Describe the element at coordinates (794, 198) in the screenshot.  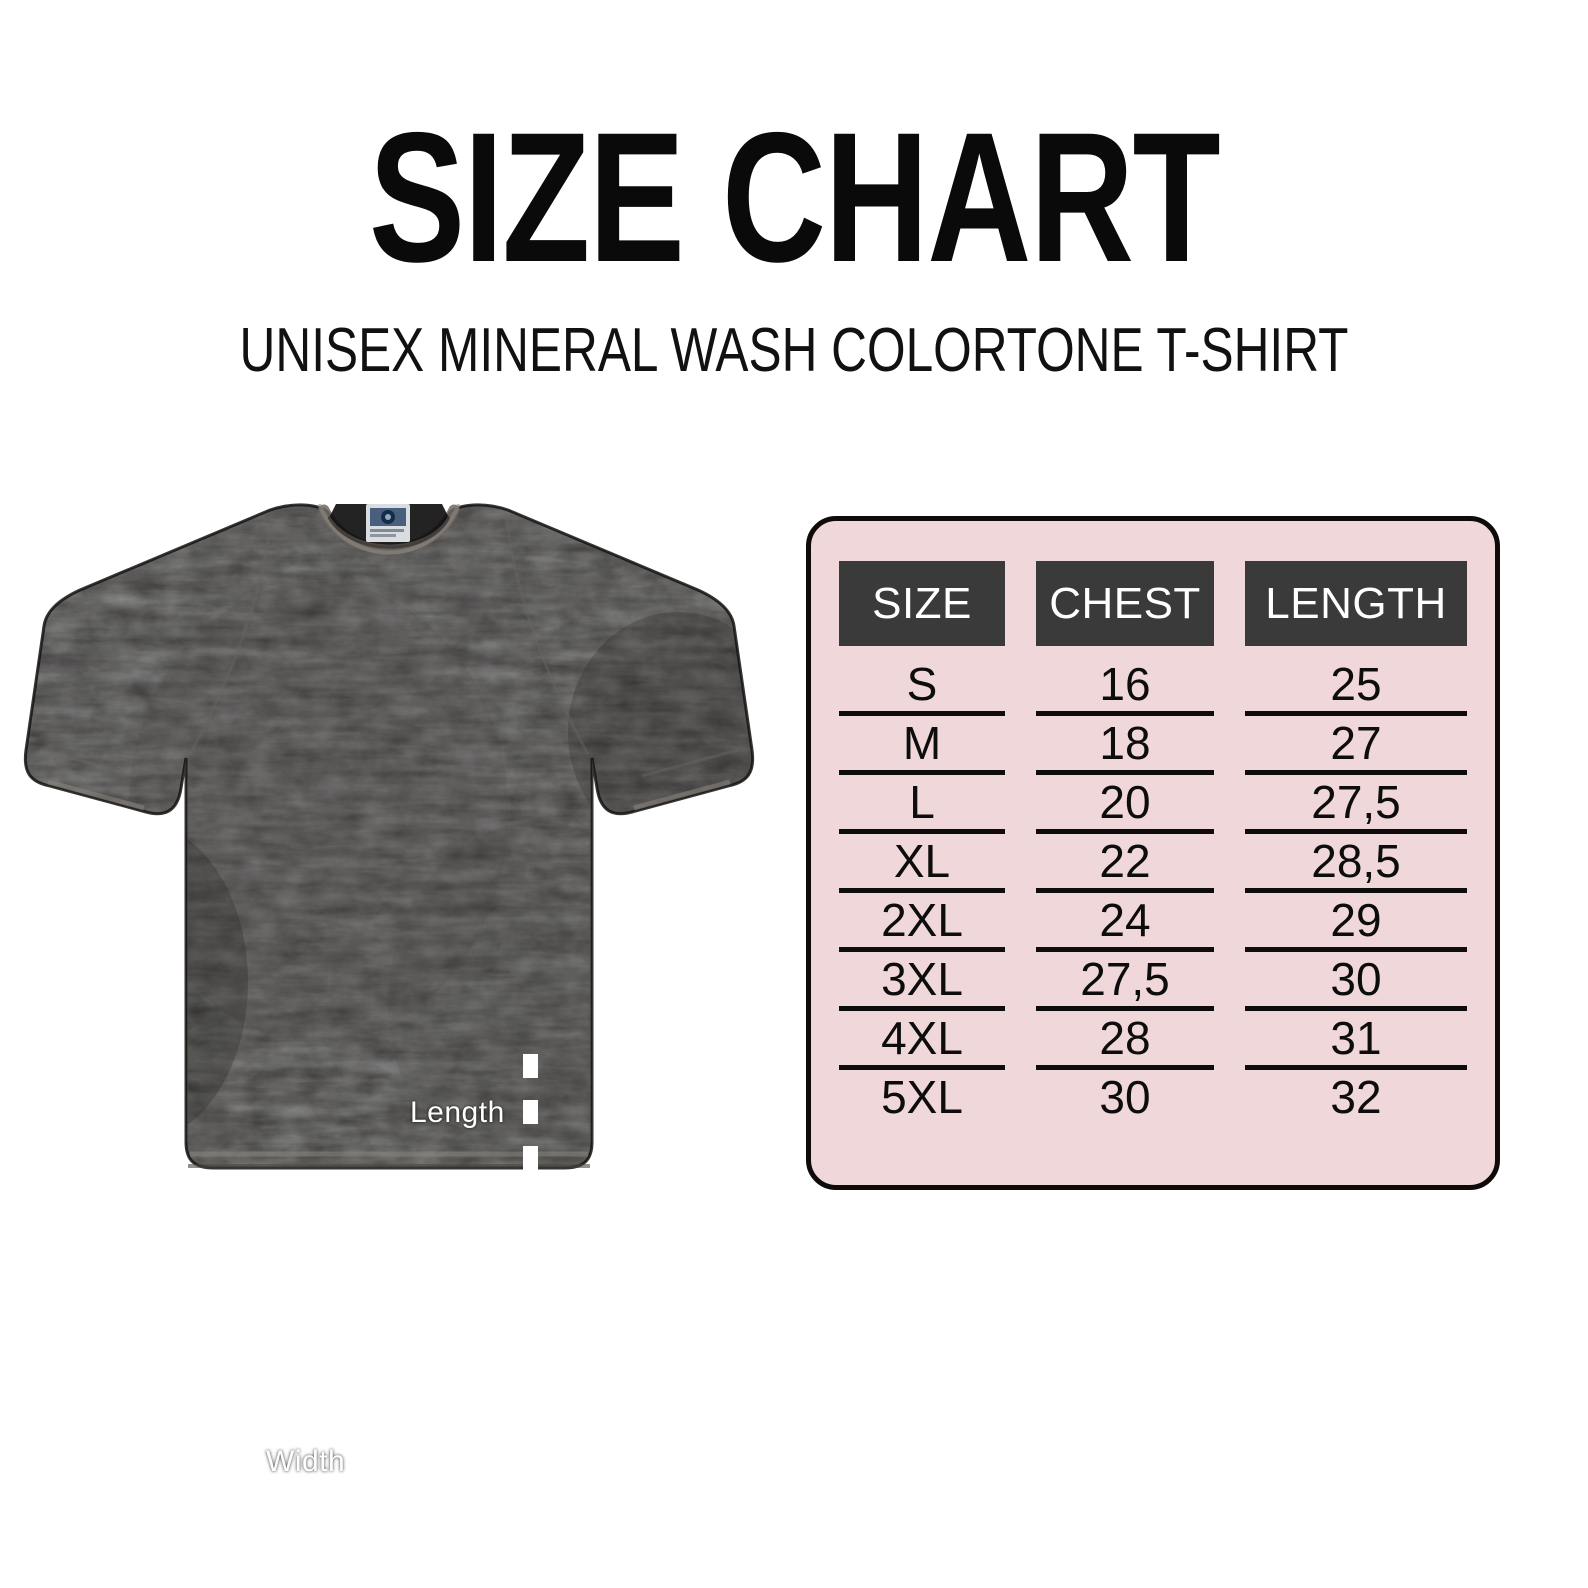
I see `page-title: SIZE CHART` at that location.